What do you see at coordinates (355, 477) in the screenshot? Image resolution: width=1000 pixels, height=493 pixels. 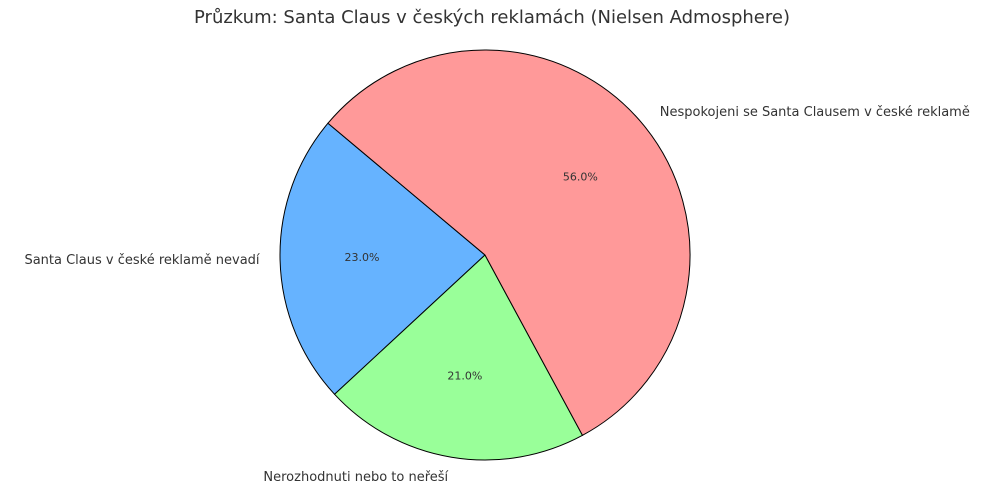 I see `slice-label: Nerozhodnuti nebo to neřeší` at bounding box center [355, 477].